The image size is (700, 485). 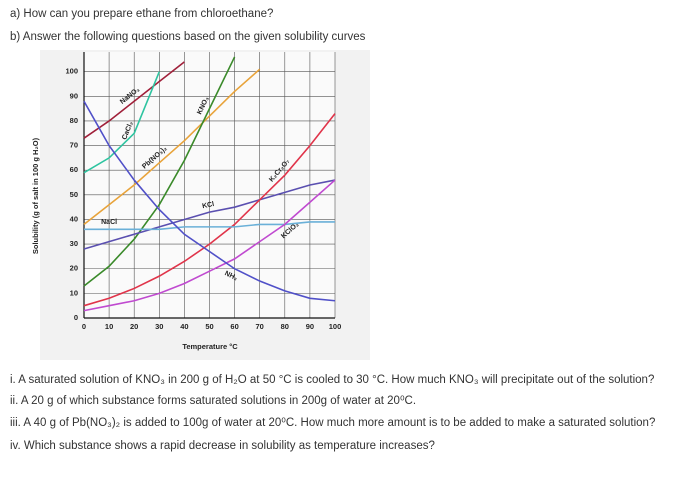 I want to click on y-tick-label: 10, so click(x=74, y=292).